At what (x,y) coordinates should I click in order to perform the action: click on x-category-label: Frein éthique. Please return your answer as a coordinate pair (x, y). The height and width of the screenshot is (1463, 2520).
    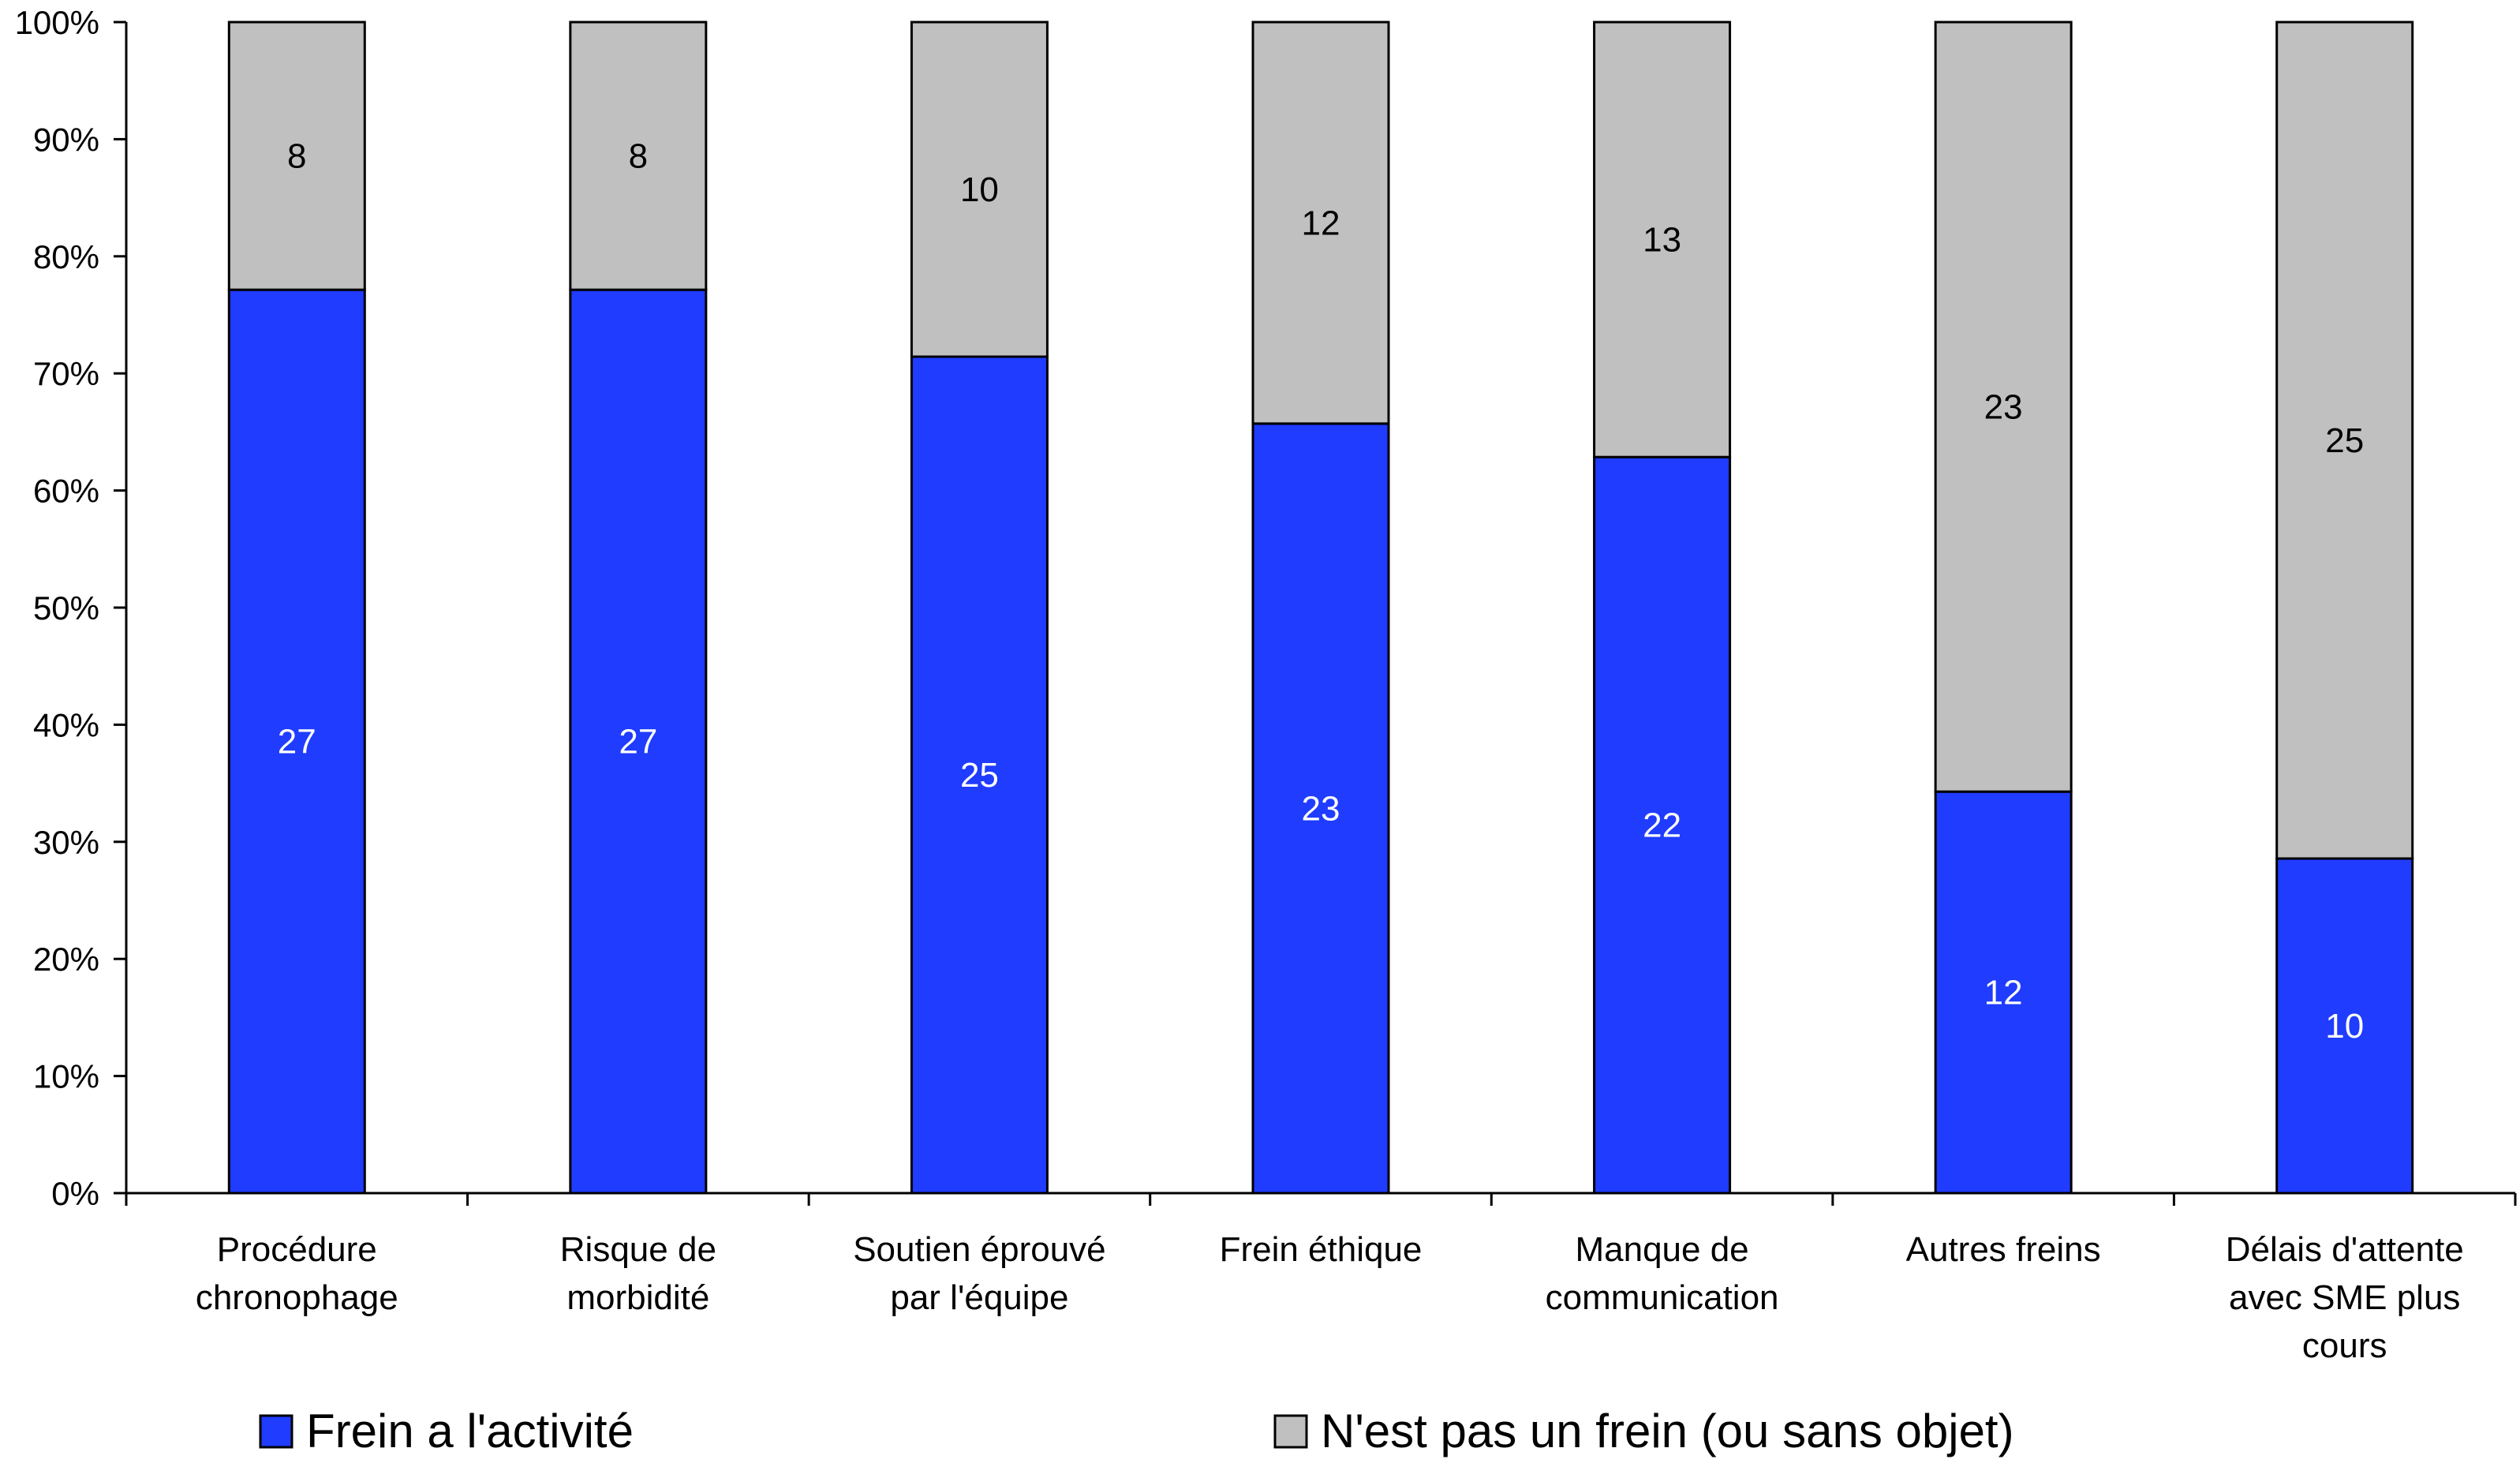
    Looking at the image, I should click on (1321, 1249).